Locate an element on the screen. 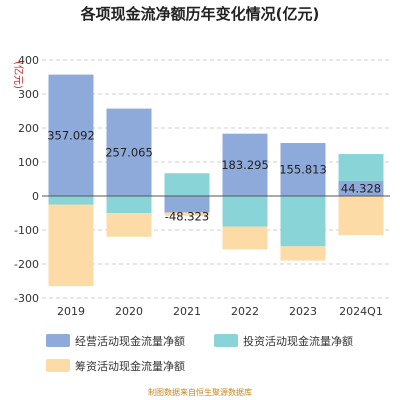 The image size is (400, 400). x-tick-label: 2019 is located at coordinates (71, 311).